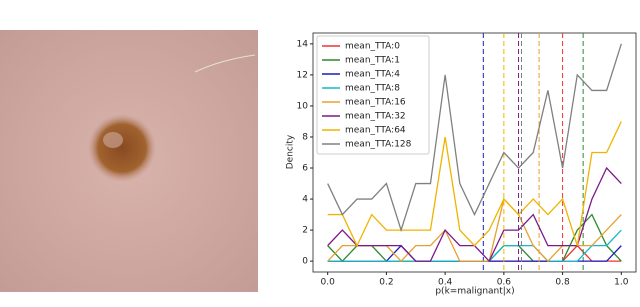  Describe the element at coordinates (373, 95) in the screenshot. I see `legend-box` at that location.